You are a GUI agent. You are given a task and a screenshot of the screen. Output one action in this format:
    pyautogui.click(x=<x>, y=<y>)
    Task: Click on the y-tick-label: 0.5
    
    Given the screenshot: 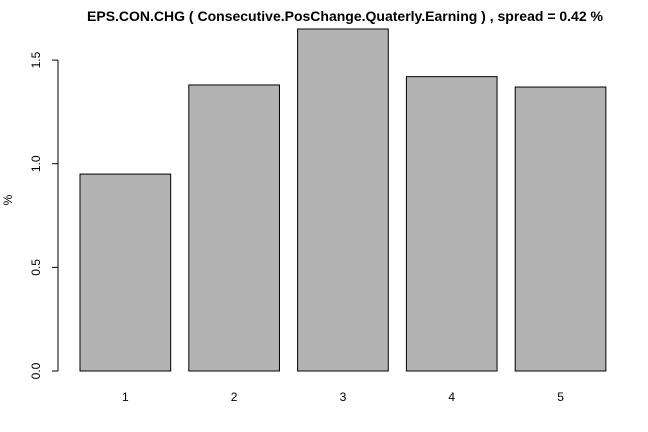 What is the action you would take?
    pyautogui.click(x=36, y=267)
    